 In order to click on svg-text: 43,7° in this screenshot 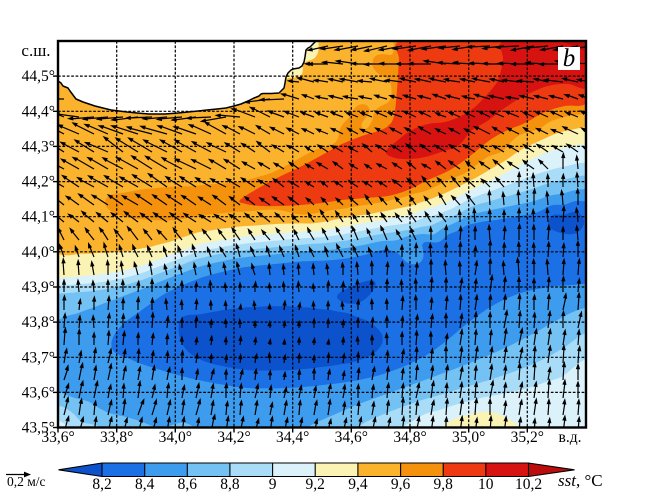, I will do `click(38, 357)`.